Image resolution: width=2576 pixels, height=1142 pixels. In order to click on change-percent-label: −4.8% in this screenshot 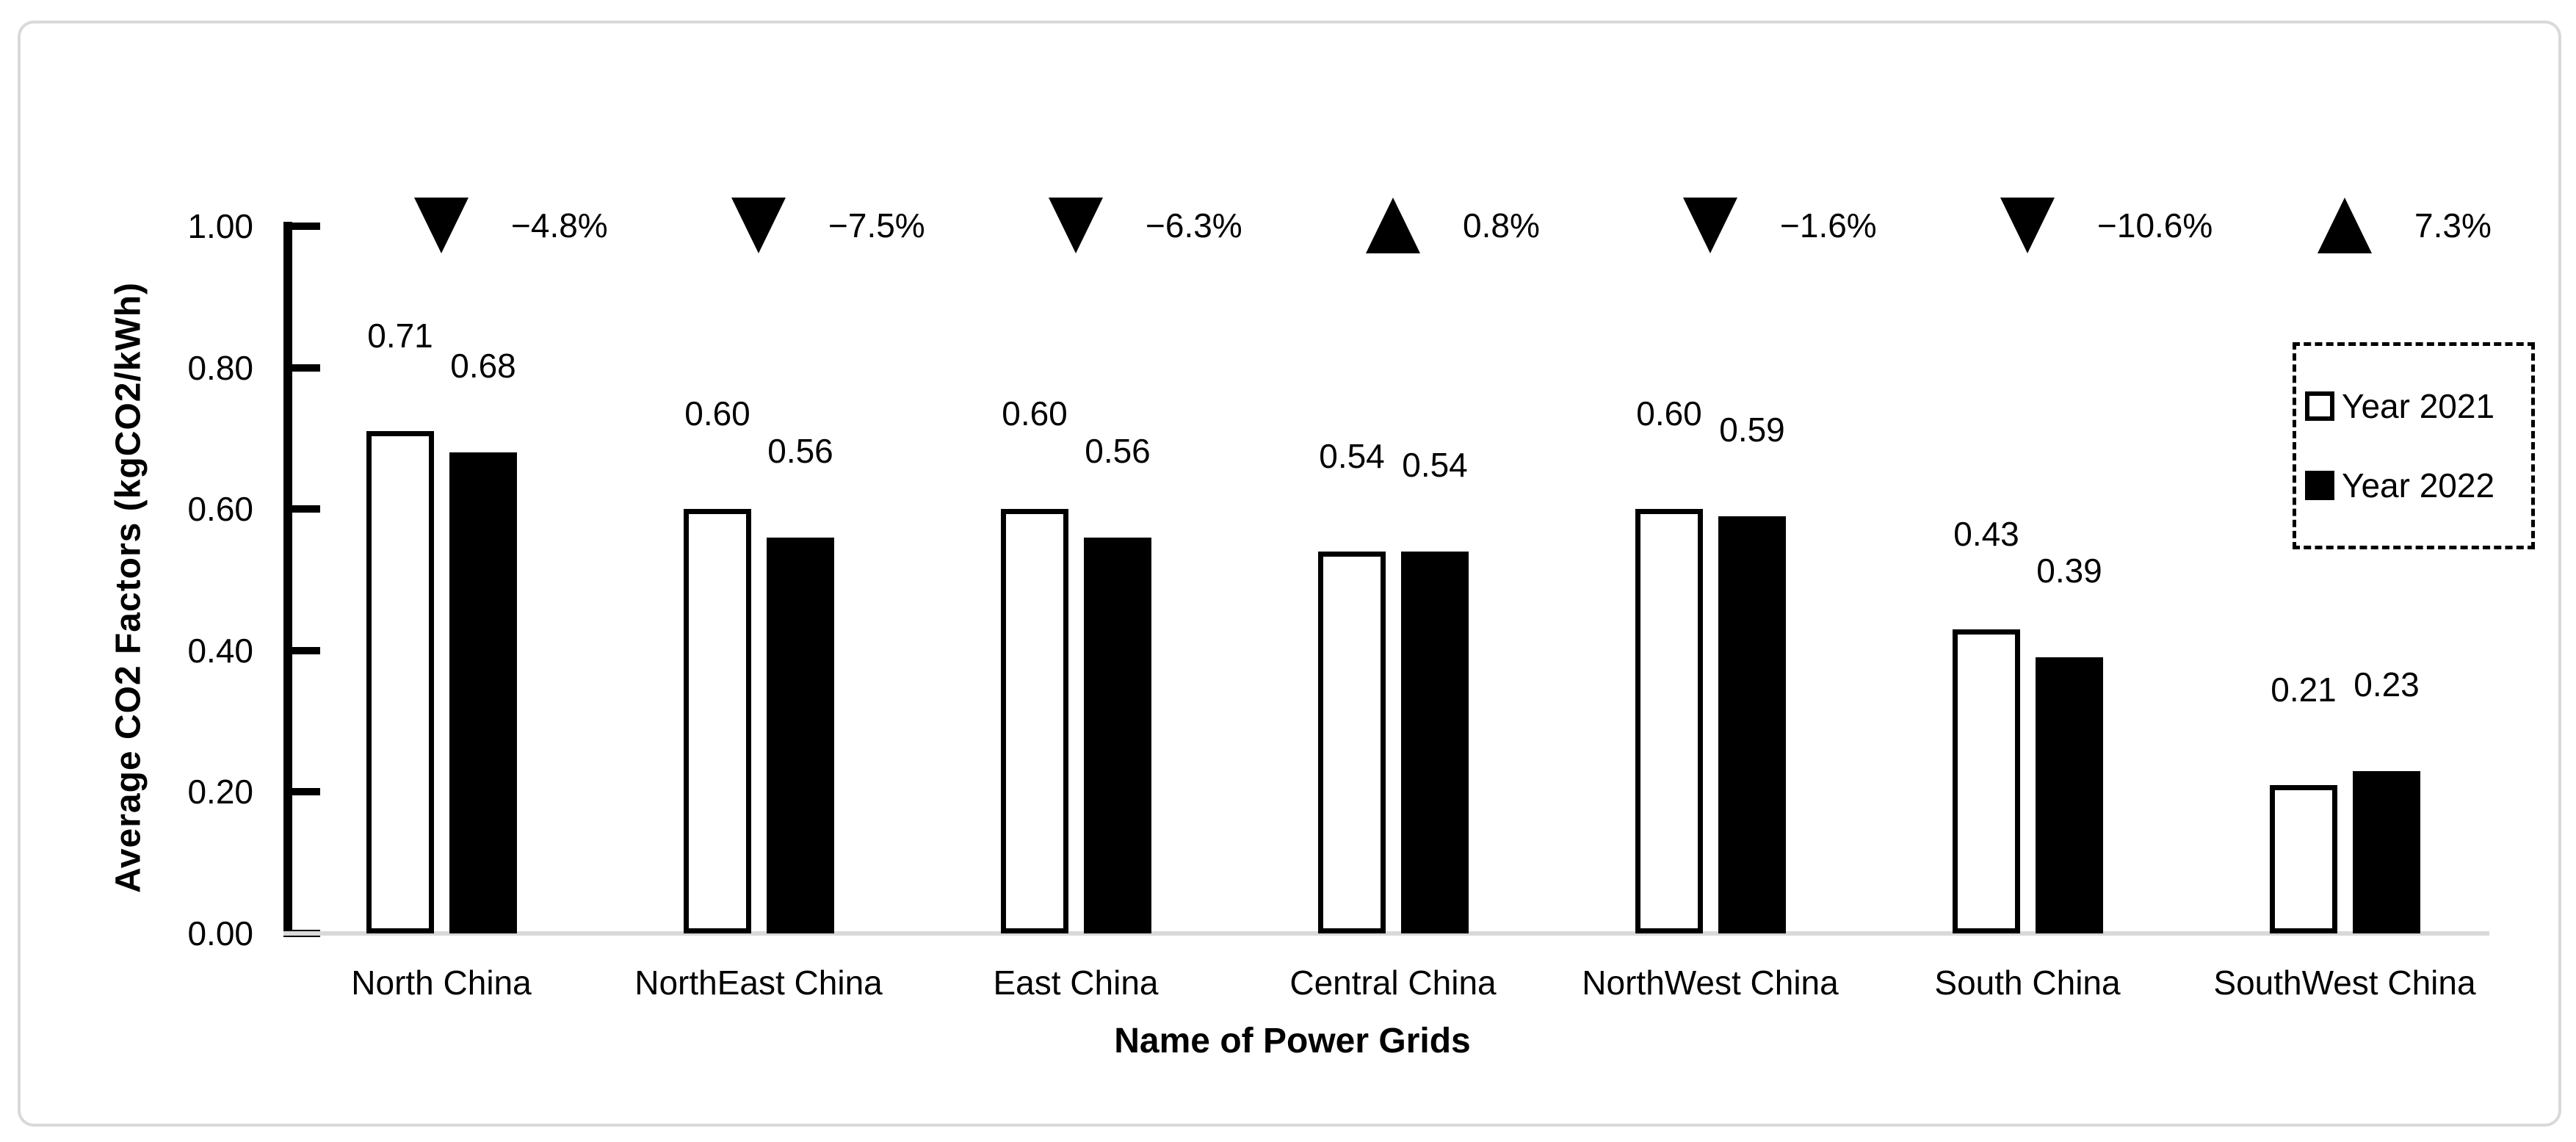, I will do `click(559, 225)`.